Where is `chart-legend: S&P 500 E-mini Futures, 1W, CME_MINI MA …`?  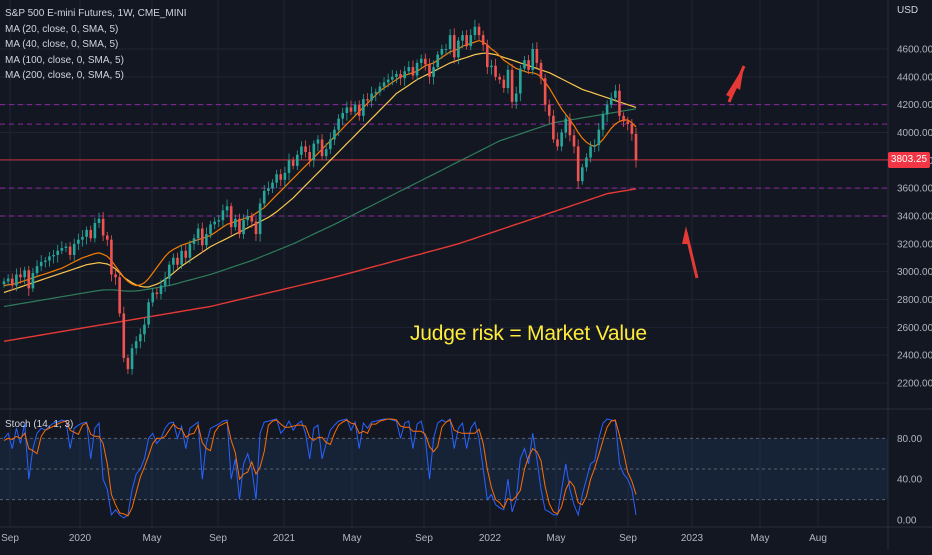 chart-legend: S&P 500 E-mini Futures, 1W, CME_MINI MA … is located at coordinates (96, 45).